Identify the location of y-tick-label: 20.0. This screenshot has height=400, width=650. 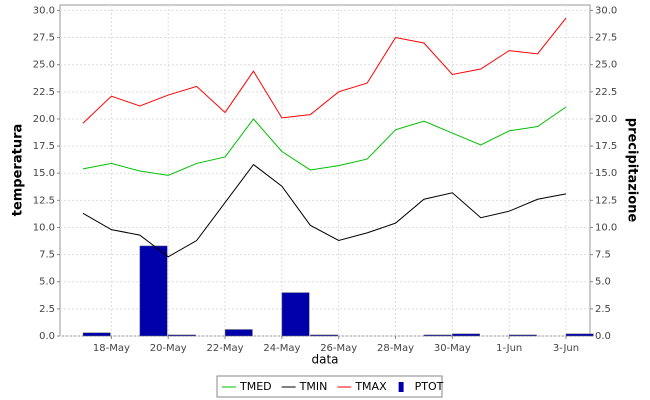
(44, 119).